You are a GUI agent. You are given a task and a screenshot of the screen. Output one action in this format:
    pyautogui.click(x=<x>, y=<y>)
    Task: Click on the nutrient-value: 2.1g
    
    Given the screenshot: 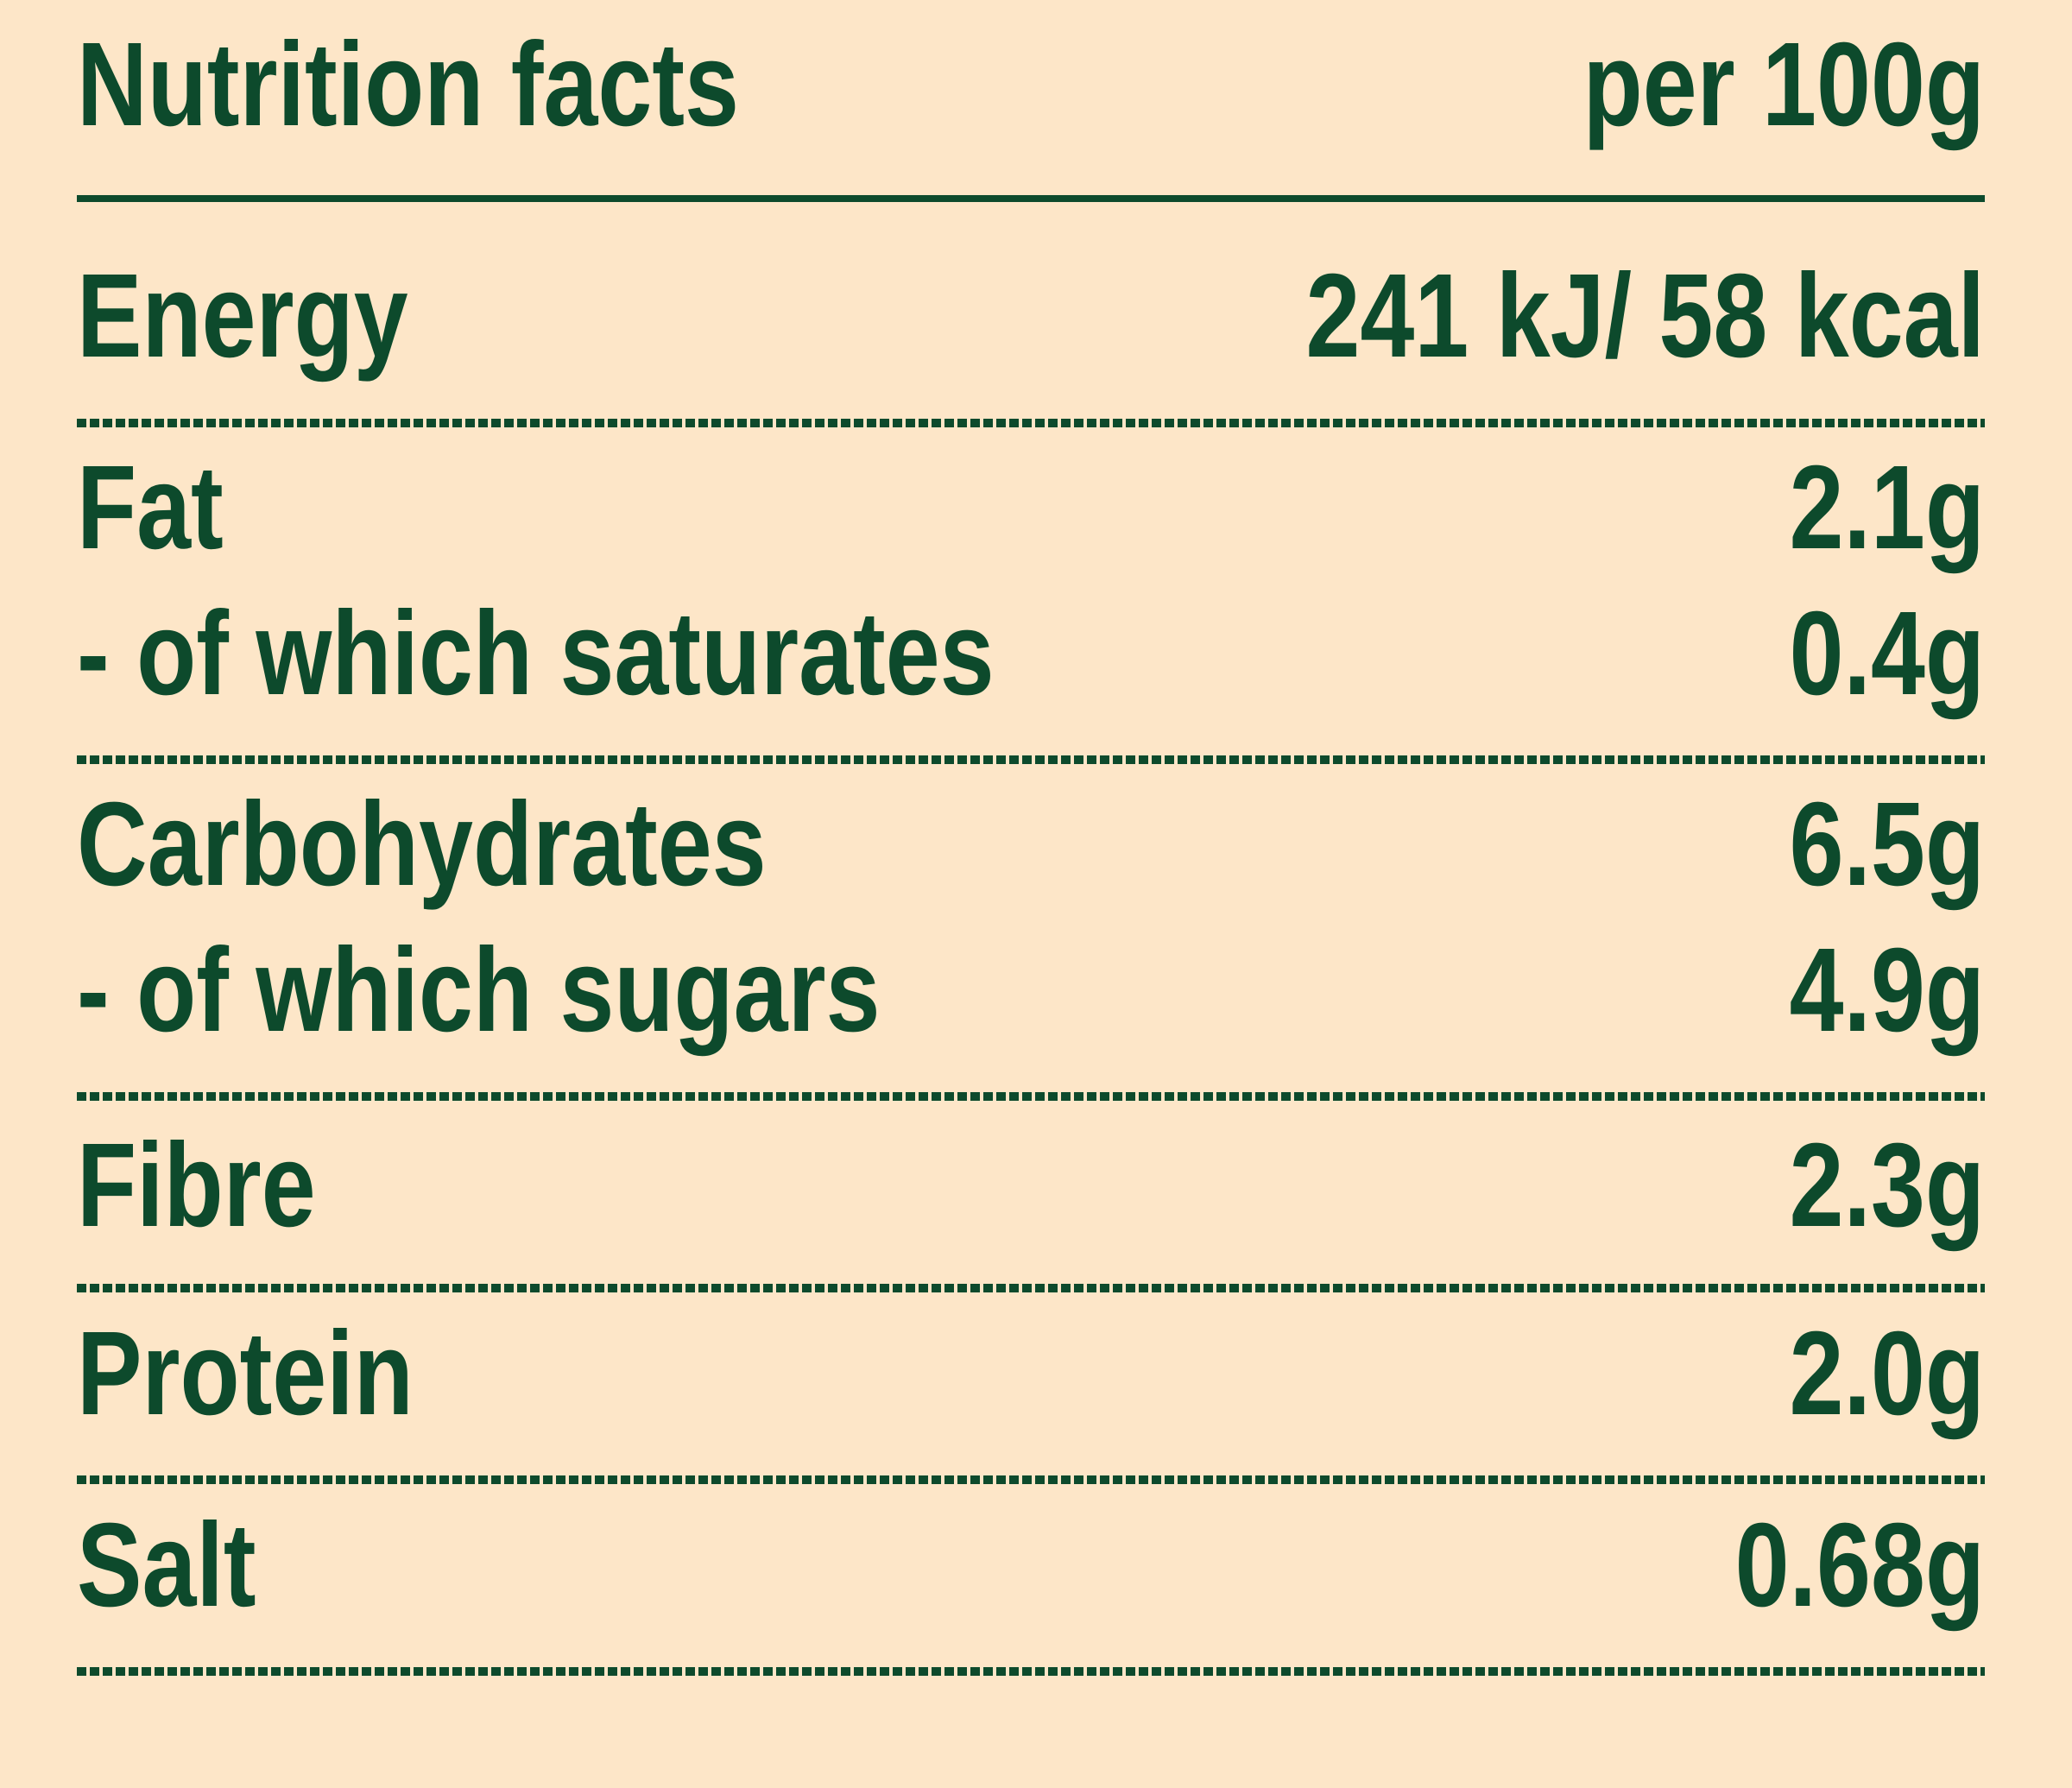 What is the action you would take?
    pyautogui.click(x=1887, y=506)
    